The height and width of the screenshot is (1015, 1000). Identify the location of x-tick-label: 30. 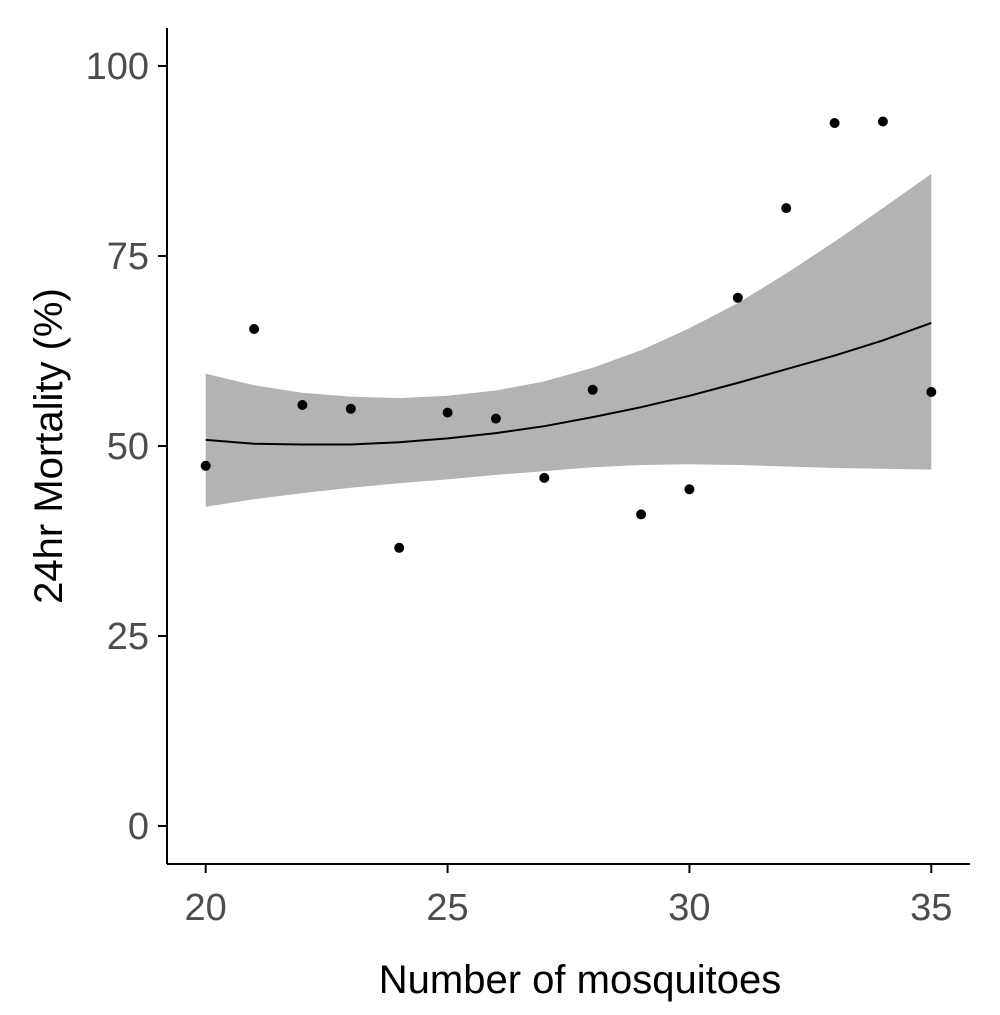
(689, 908).